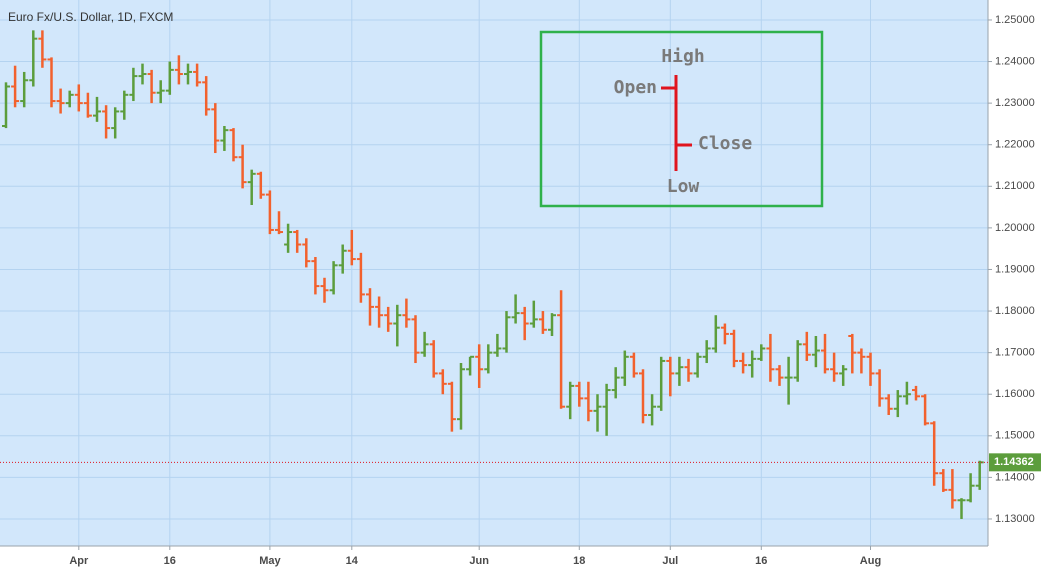 The width and height of the screenshot is (1044, 575). What do you see at coordinates (1015, 186) in the screenshot?
I see `y-tick-label: 1.21000` at bounding box center [1015, 186].